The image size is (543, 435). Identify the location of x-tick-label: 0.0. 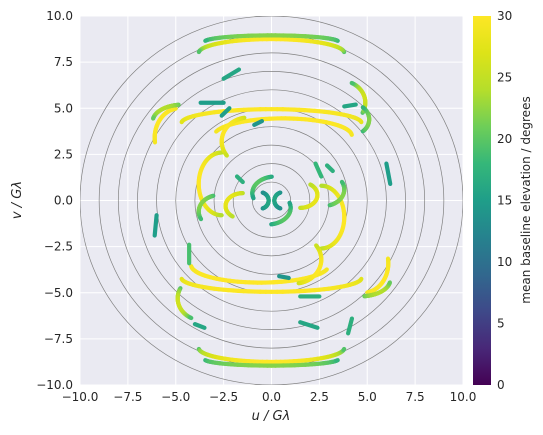
(271, 397).